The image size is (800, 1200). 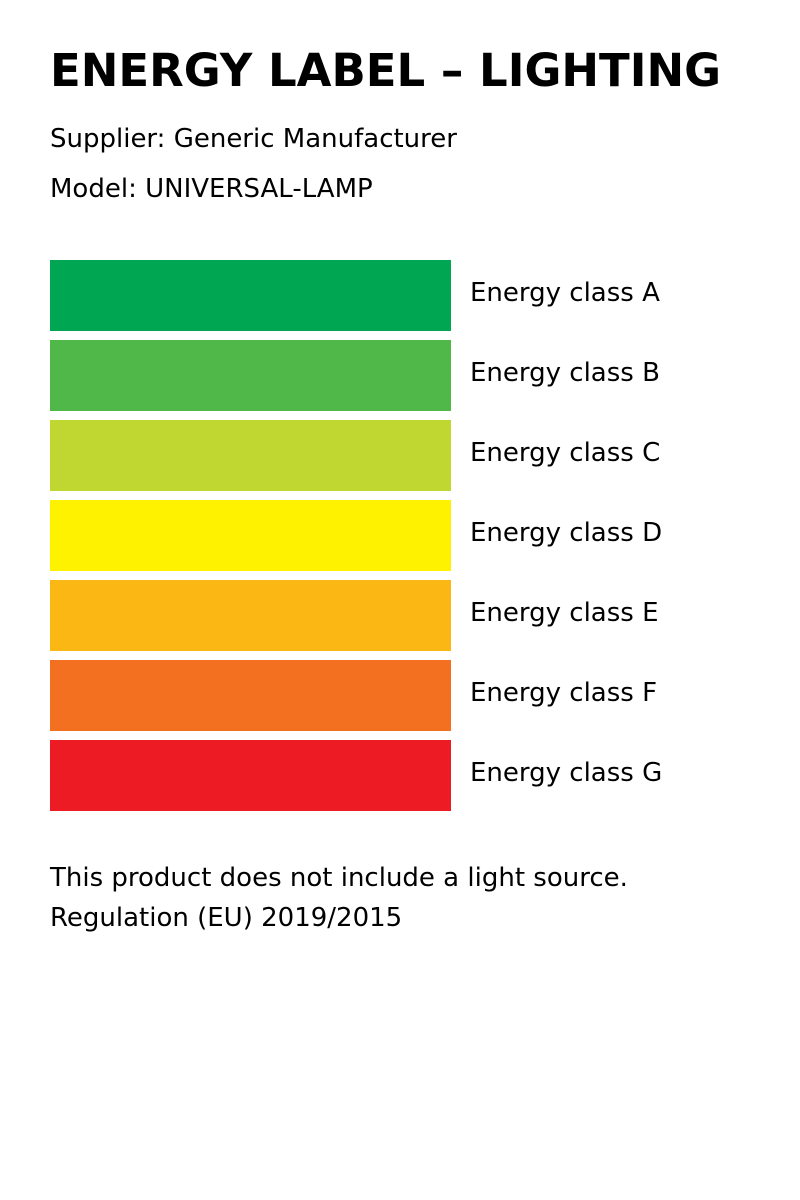 I want to click on class-label: Energy class G, so click(x=566, y=773).